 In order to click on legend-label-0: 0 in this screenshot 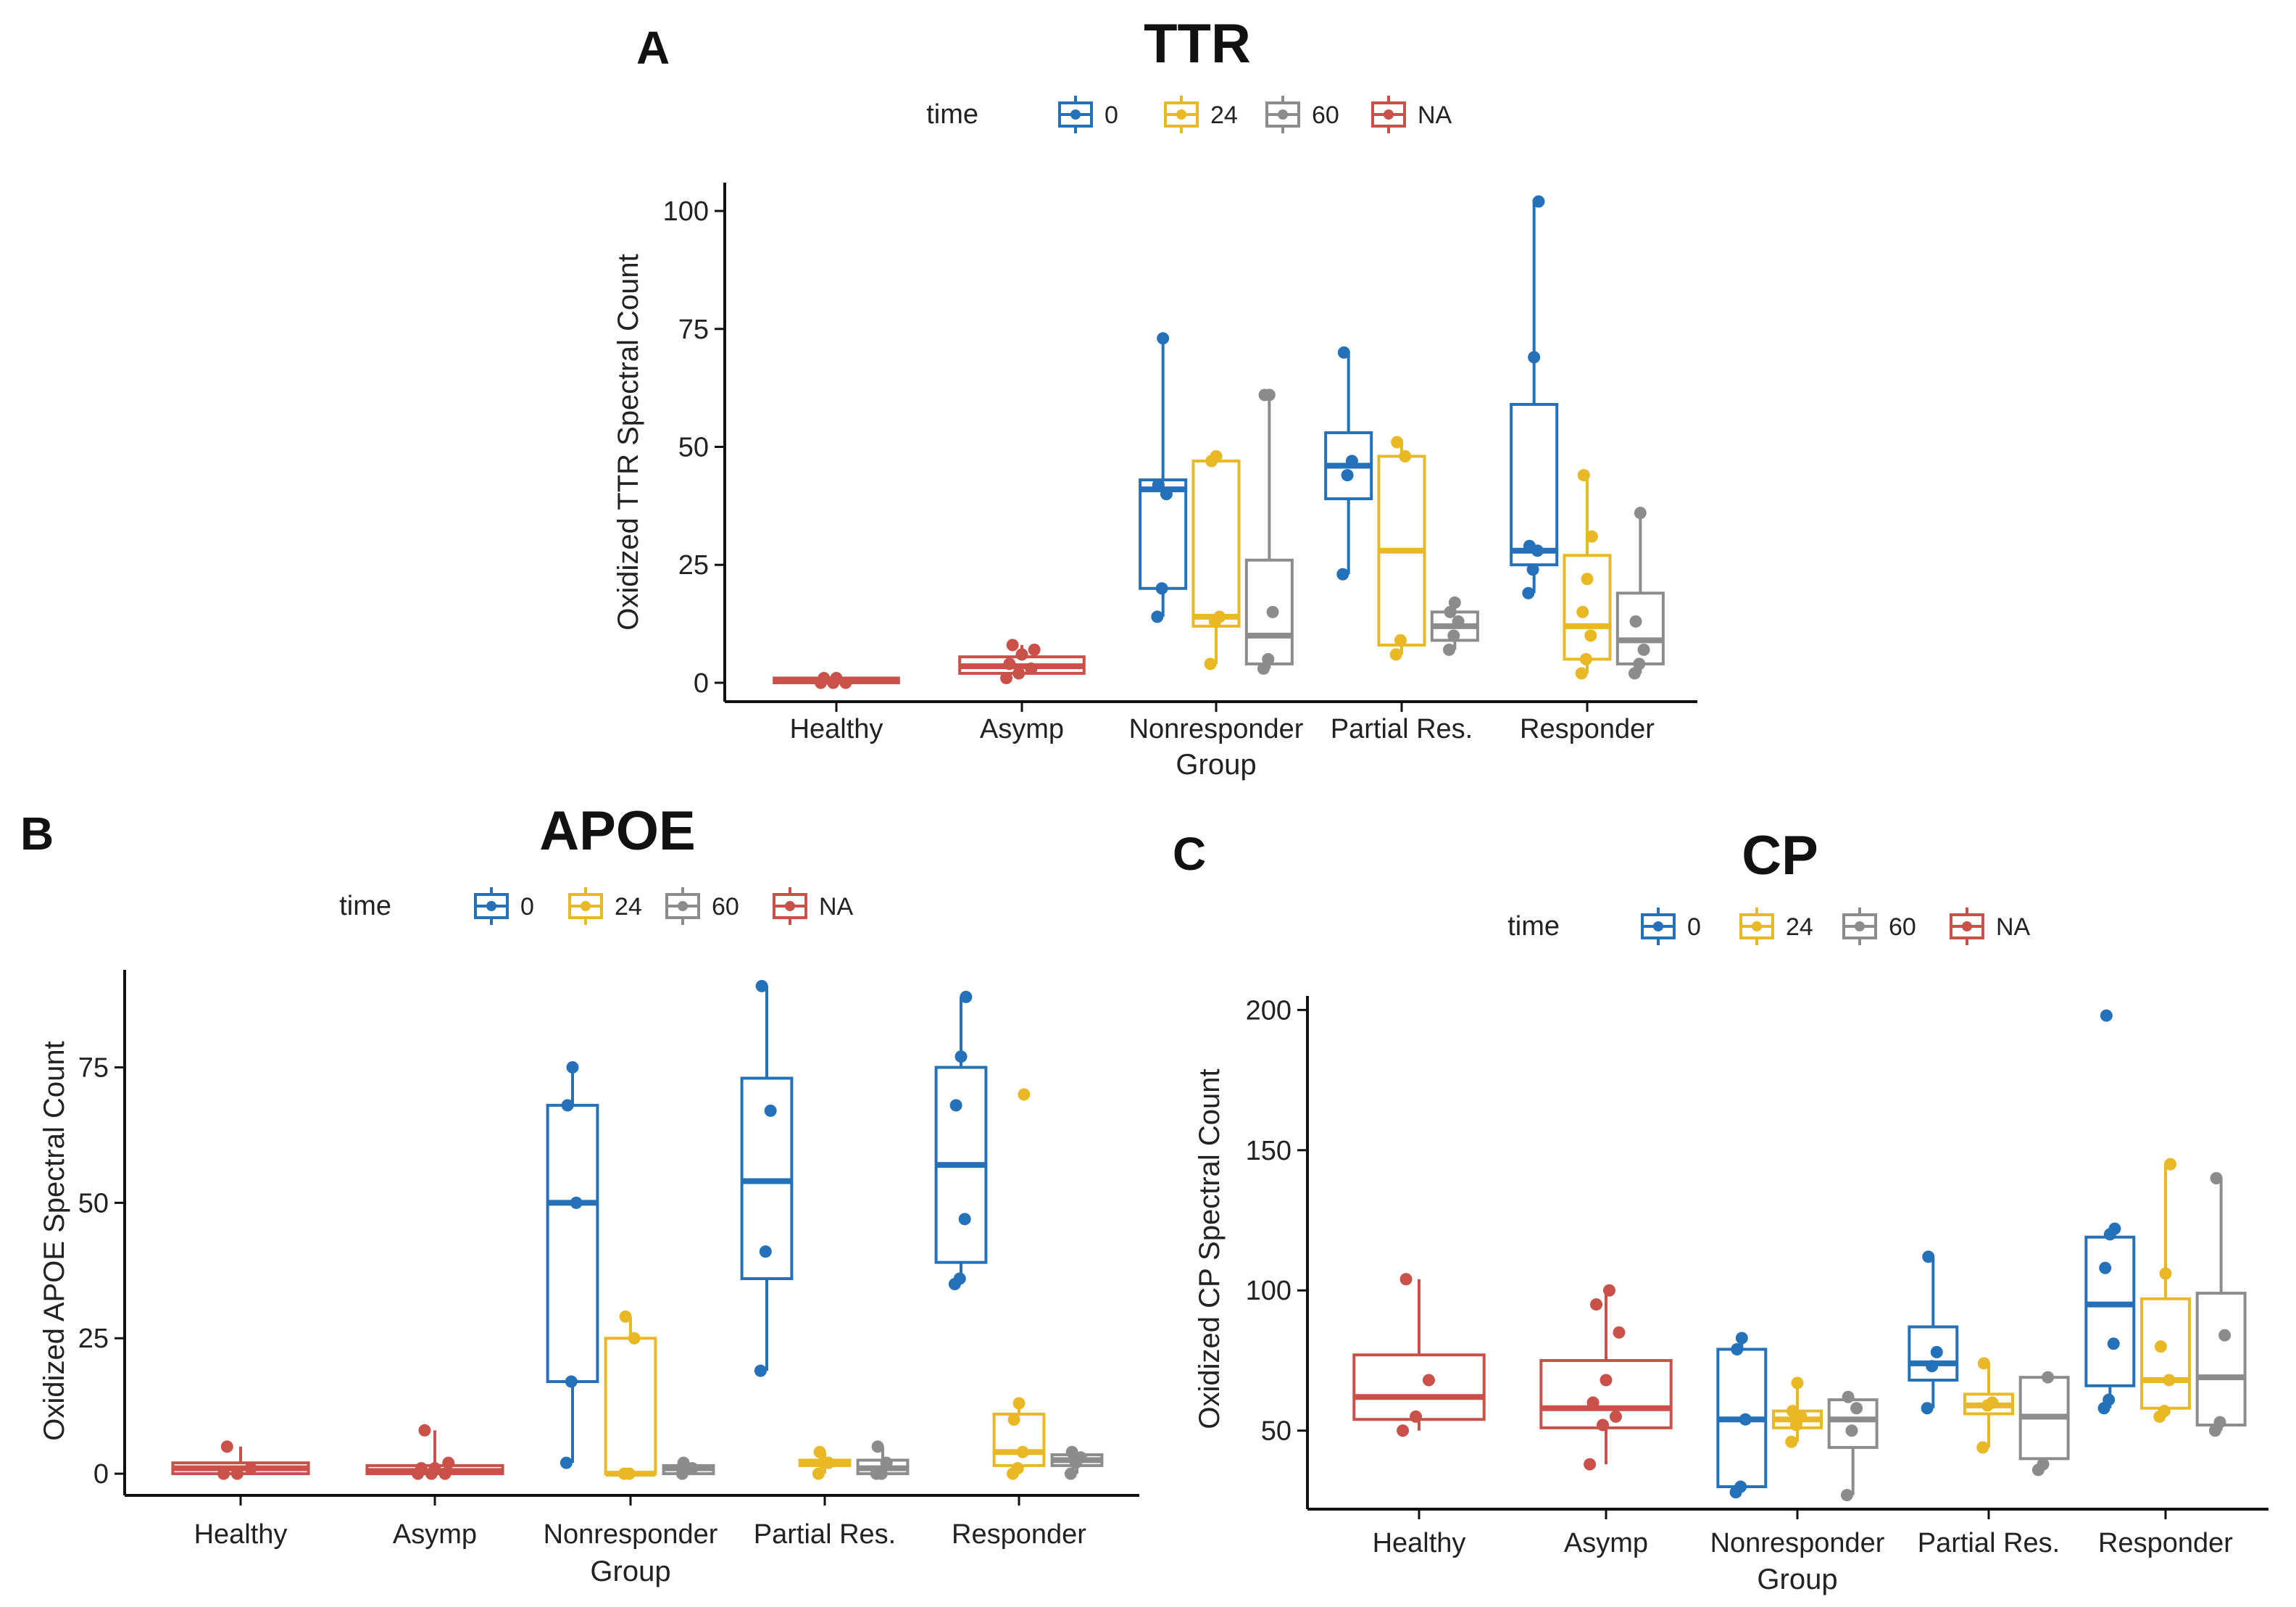, I will do `click(1111, 115)`.